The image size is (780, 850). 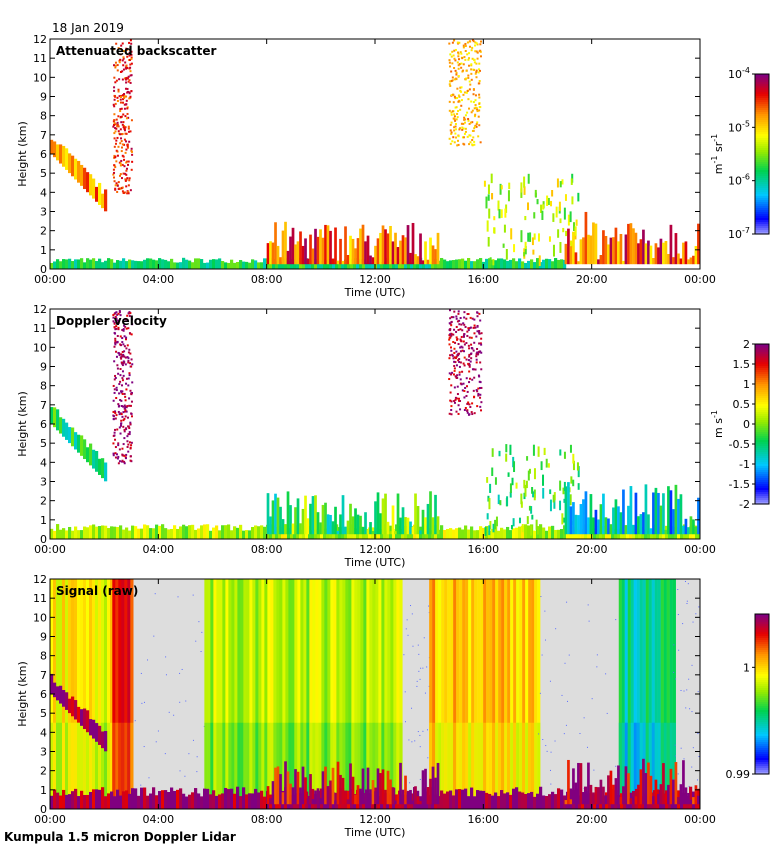 I want to click on colorbar: 21.510.50-0.5-1-1.5-2m s-1, so click(x=740, y=424).